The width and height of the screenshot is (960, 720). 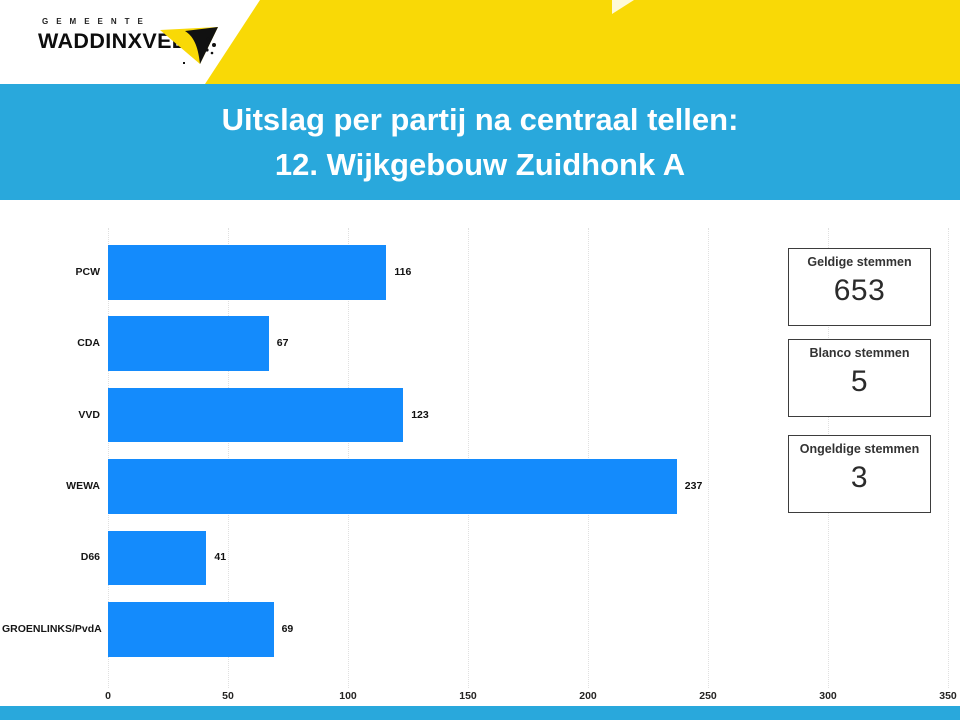 What do you see at coordinates (859, 449) in the screenshot?
I see `kpi-label-invalid-votes: Ongeldige stemmen` at bounding box center [859, 449].